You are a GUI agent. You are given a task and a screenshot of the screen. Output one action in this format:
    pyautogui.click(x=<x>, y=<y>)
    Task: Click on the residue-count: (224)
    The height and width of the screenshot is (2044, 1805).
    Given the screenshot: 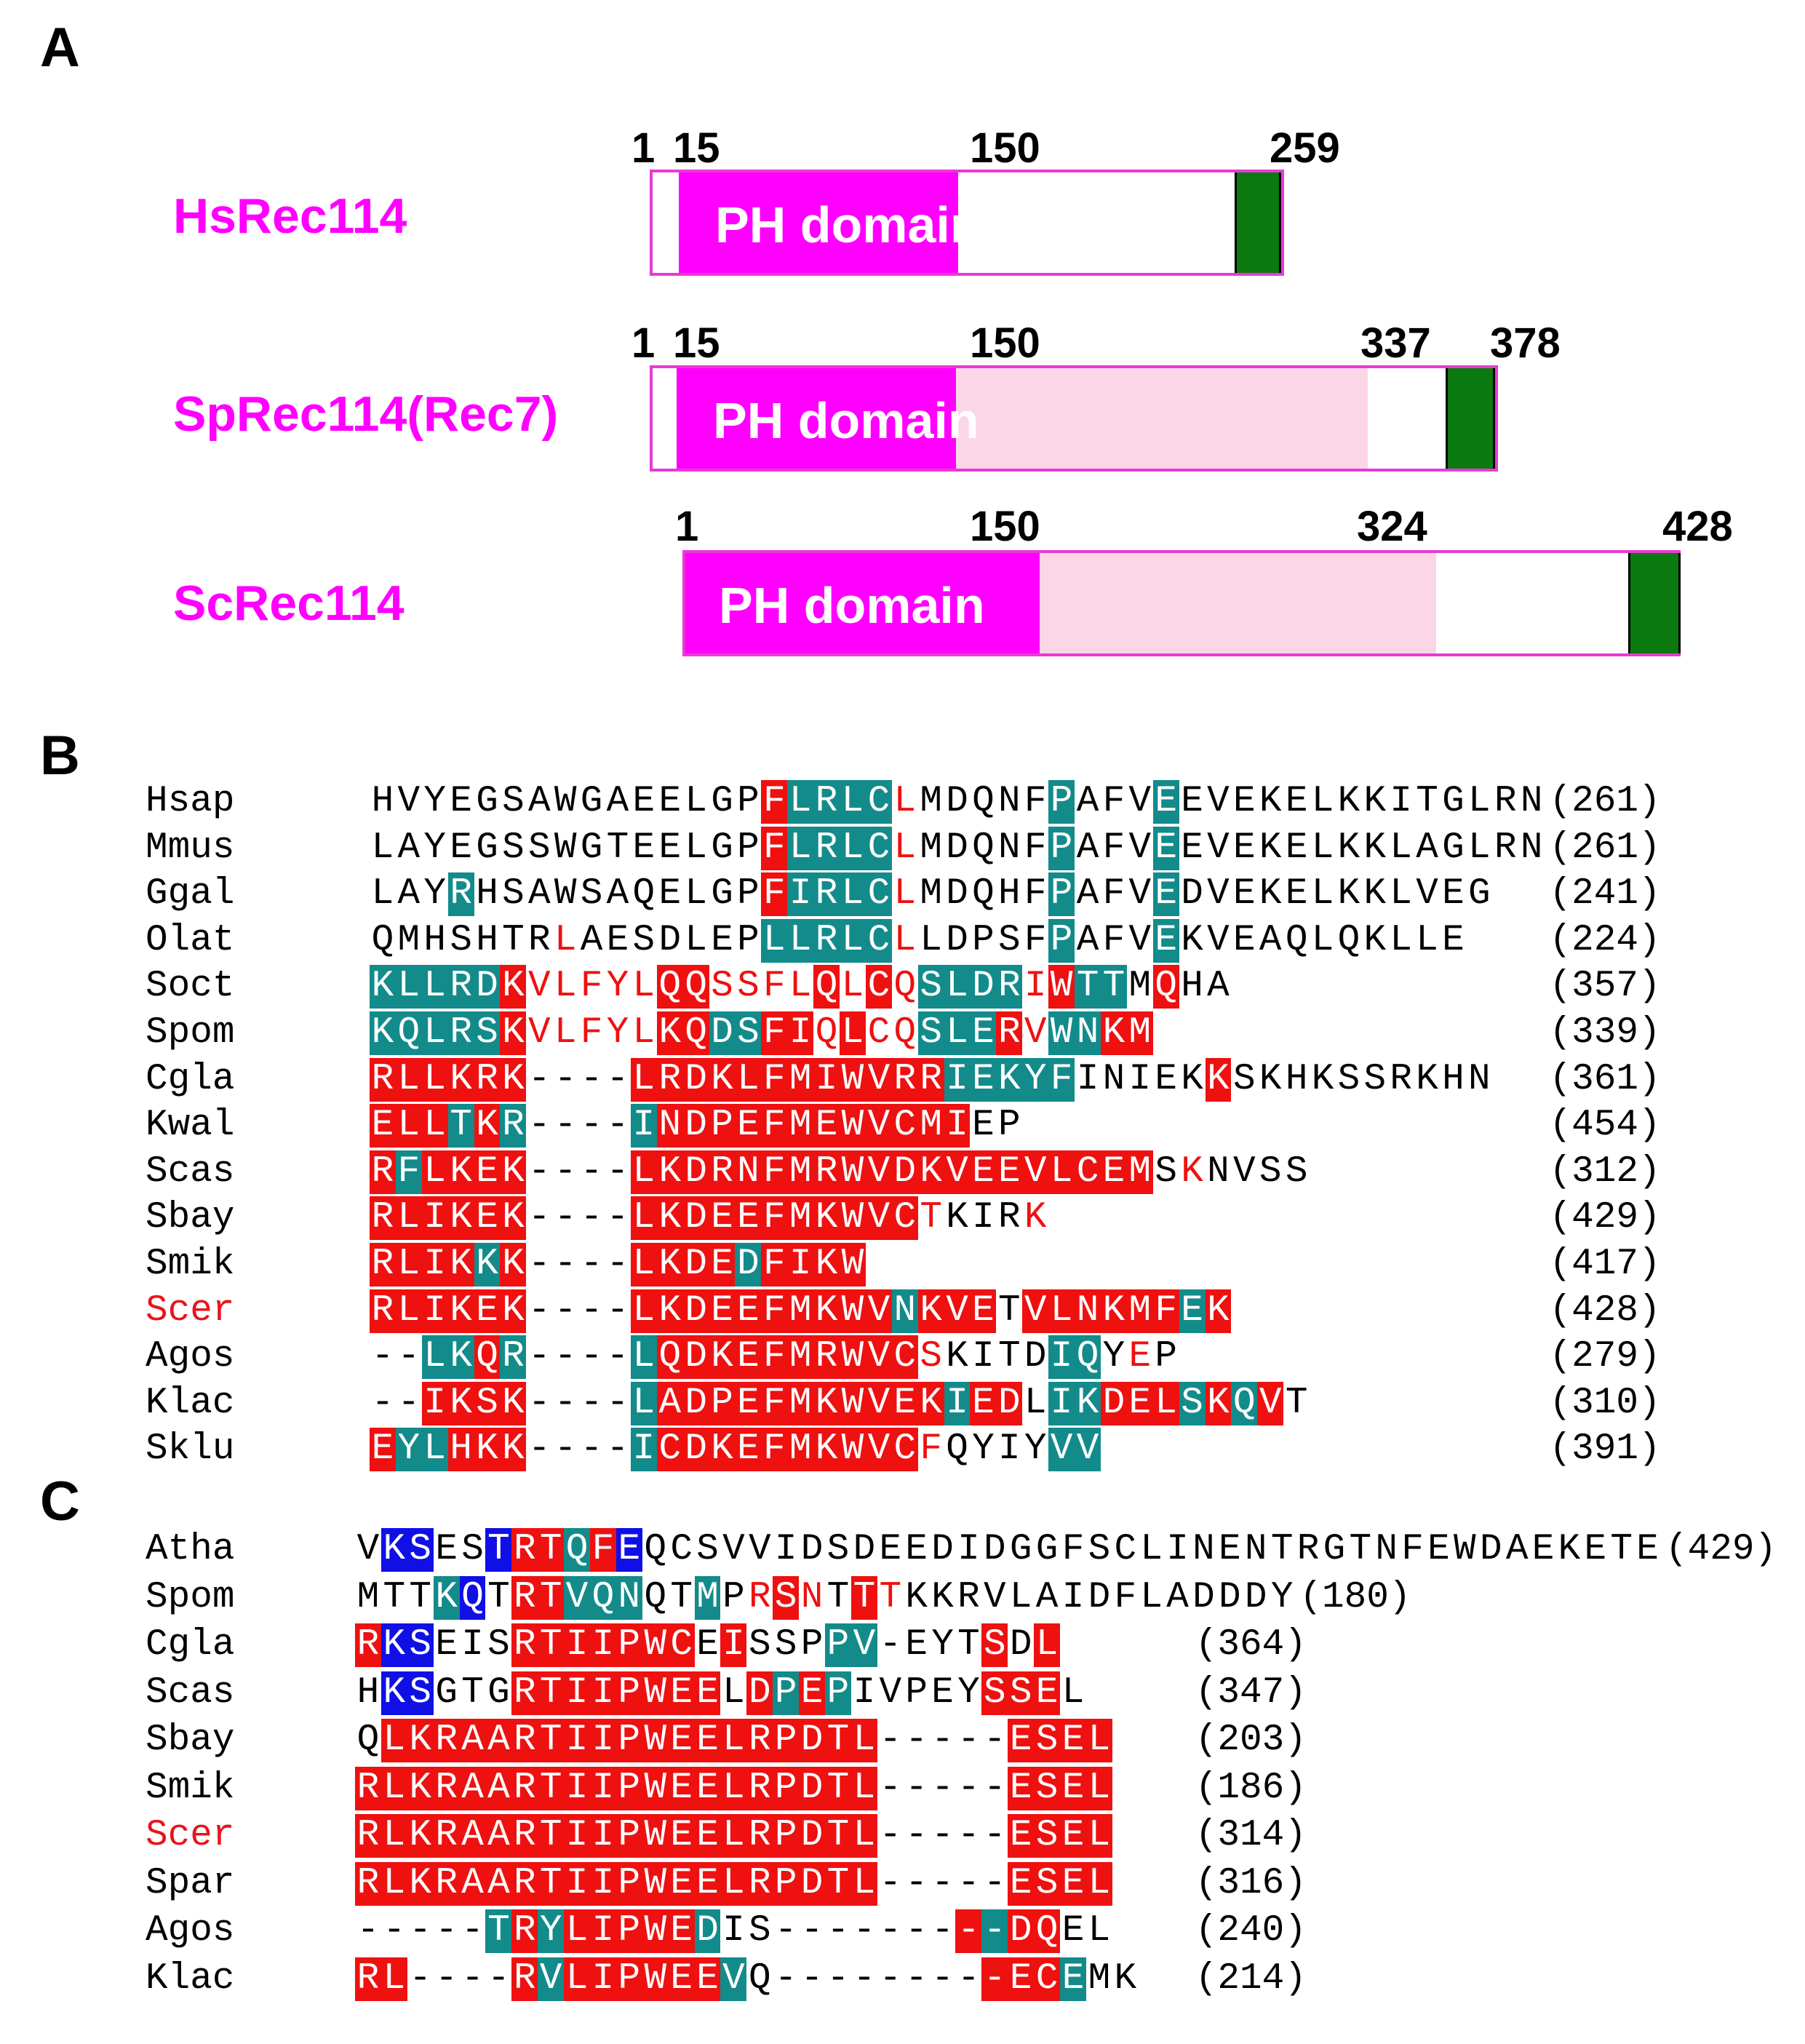 What is the action you would take?
    pyautogui.click(x=1605, y=940)
    